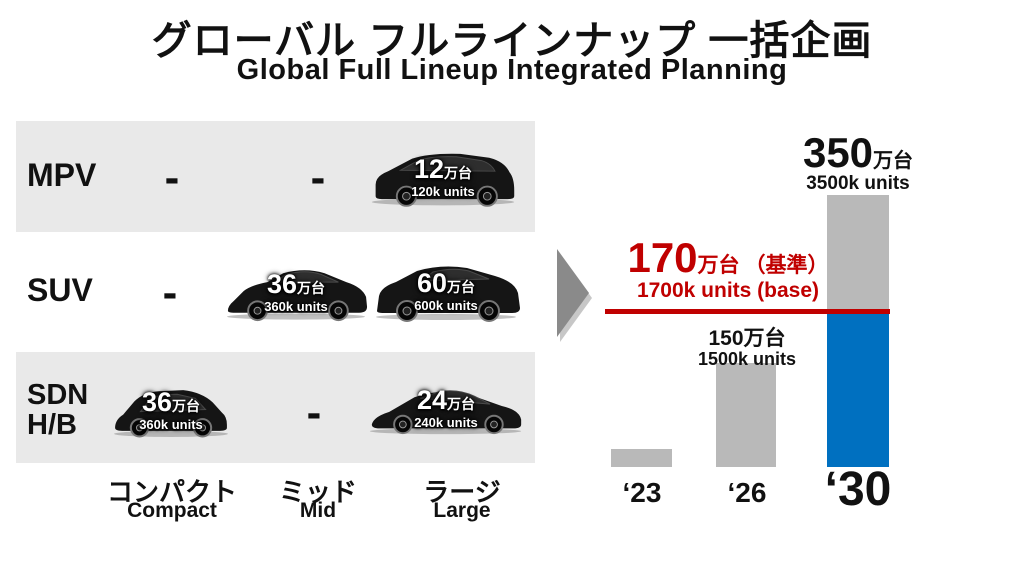  Describe the element at coordinates (858, 489) in the screenshot. I see `x-label-30: ‘30` at that location.